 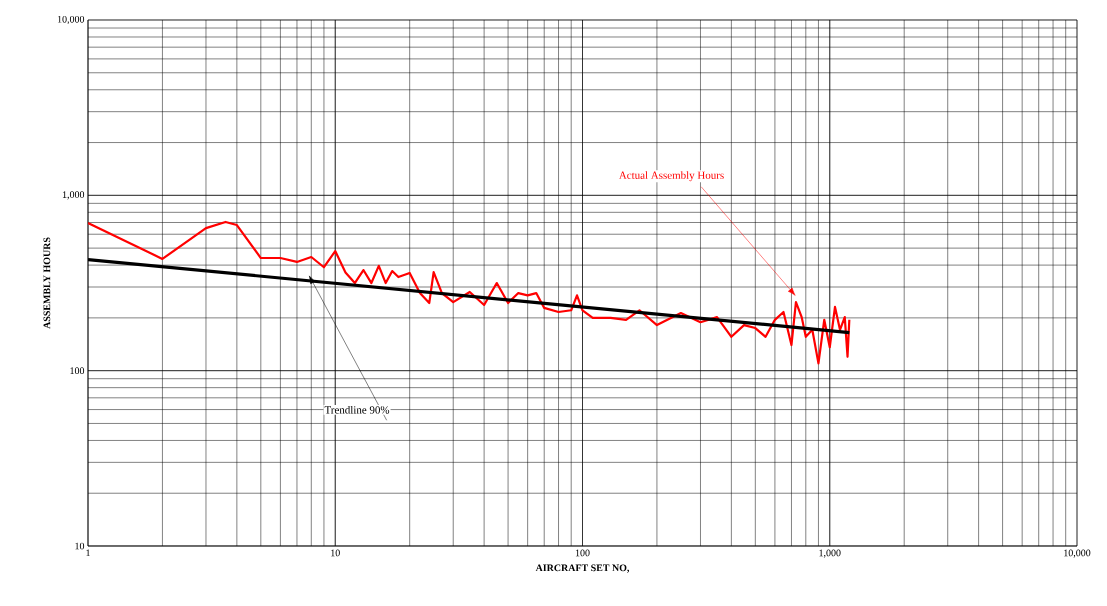 What do you see at coordinates (671, 176) in the screenshot?
I see `text: Actual Assembly Hours` at bounding box center [671, 176].